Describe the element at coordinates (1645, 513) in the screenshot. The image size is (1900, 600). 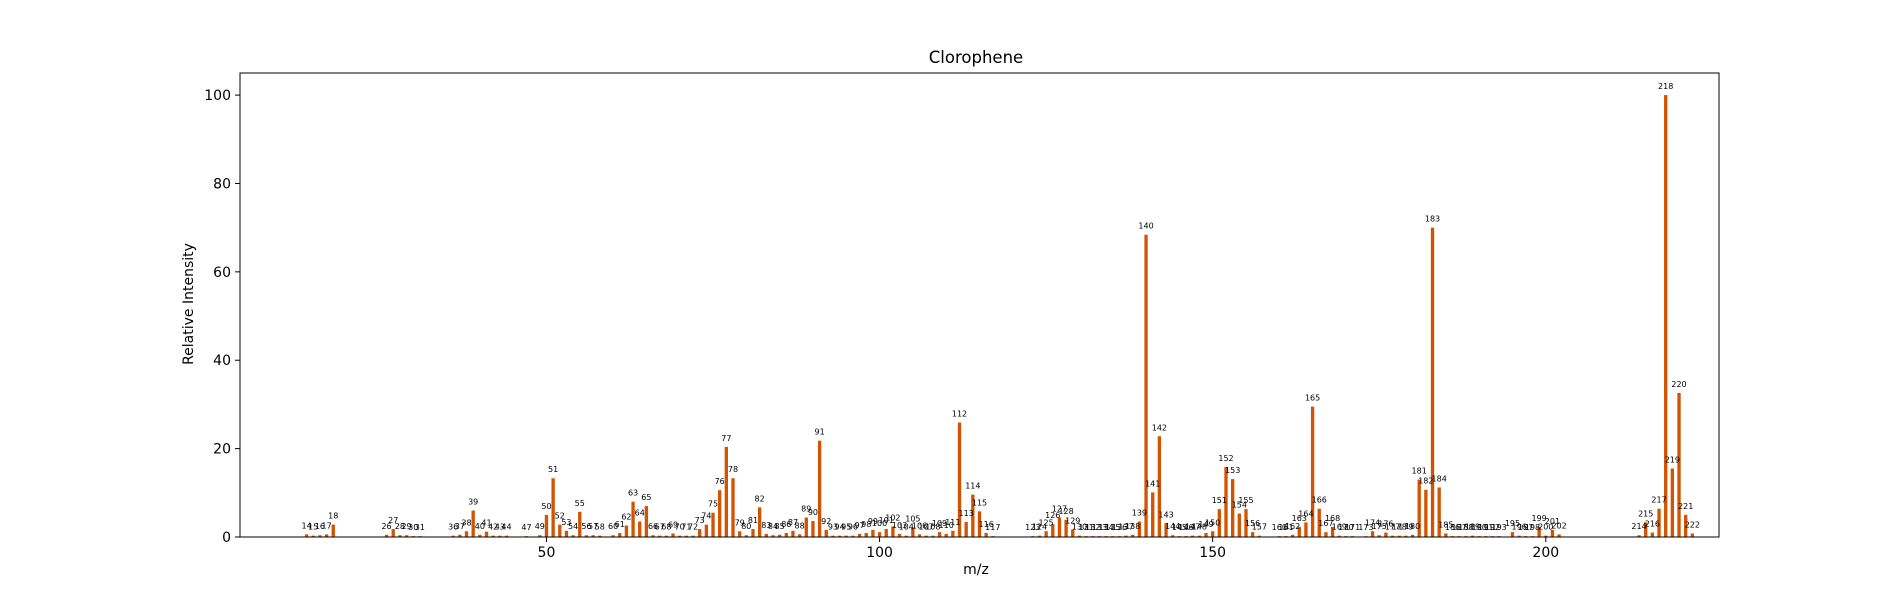
I see `peak-label: 215` at that location.